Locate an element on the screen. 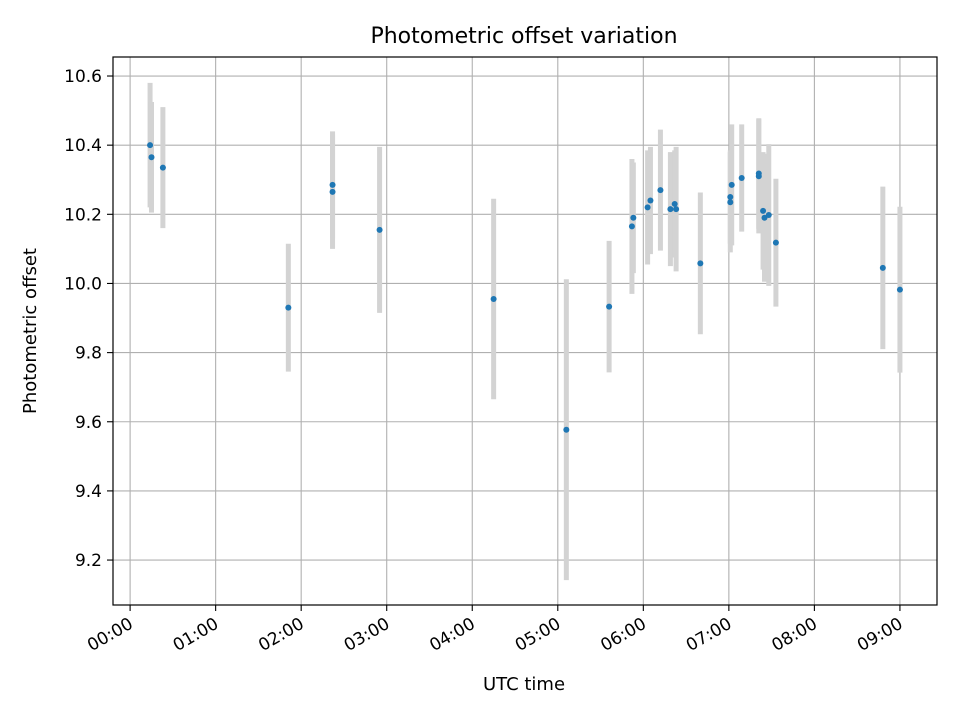  chart-title: Photometric offset variation is located at coordinates (523, 36).